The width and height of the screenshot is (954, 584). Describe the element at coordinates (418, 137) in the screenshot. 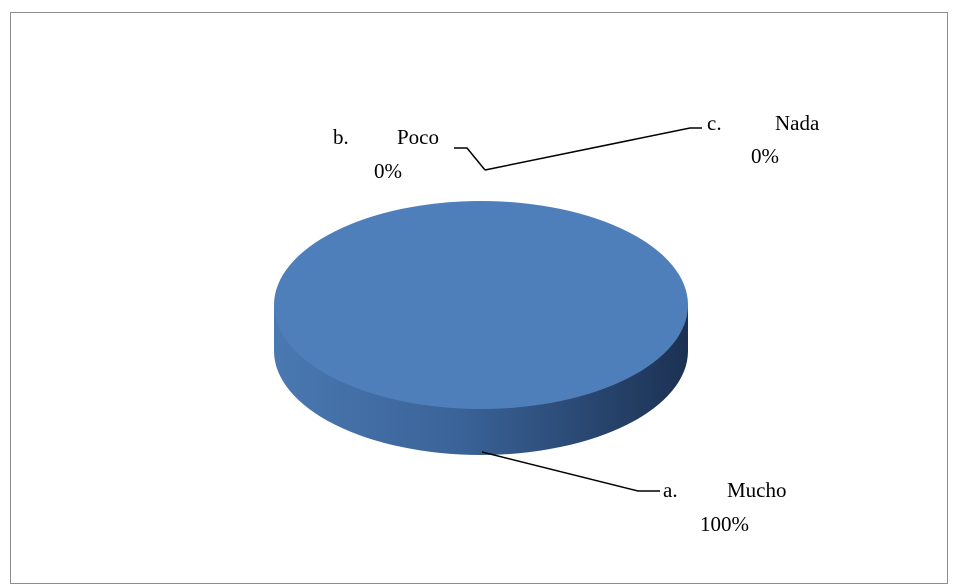

I see `data-label-poco-name: Poco` at that location.